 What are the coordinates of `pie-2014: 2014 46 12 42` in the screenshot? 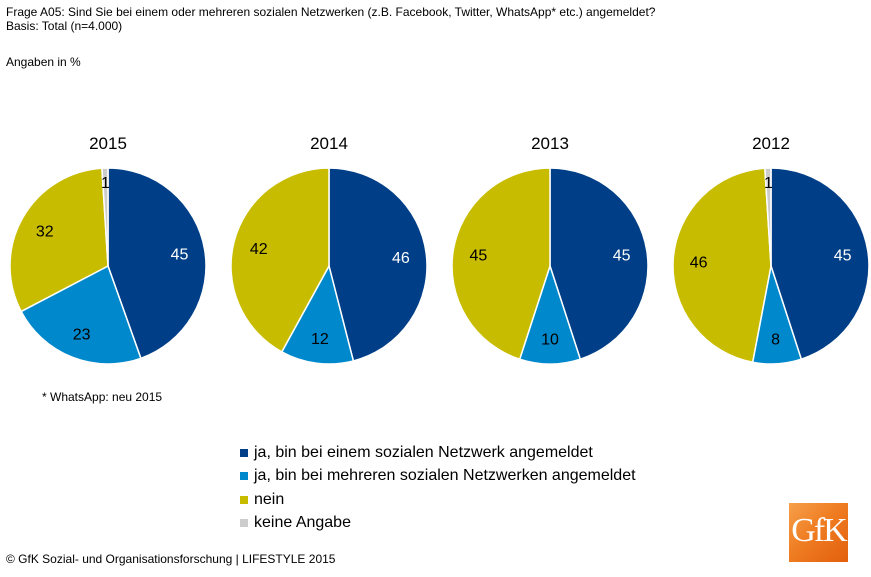 It's located at (329, 249).